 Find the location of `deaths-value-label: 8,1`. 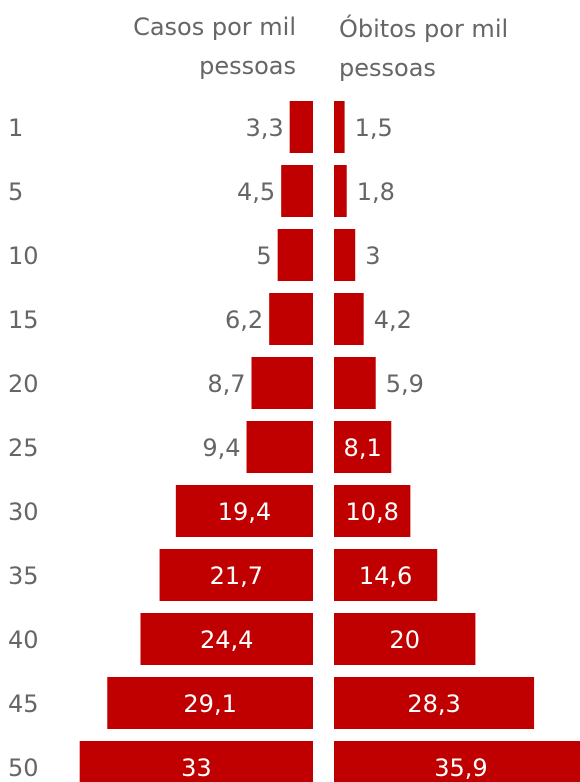

deaths-value-label: 8,1 is located at coordinates (363, 448).